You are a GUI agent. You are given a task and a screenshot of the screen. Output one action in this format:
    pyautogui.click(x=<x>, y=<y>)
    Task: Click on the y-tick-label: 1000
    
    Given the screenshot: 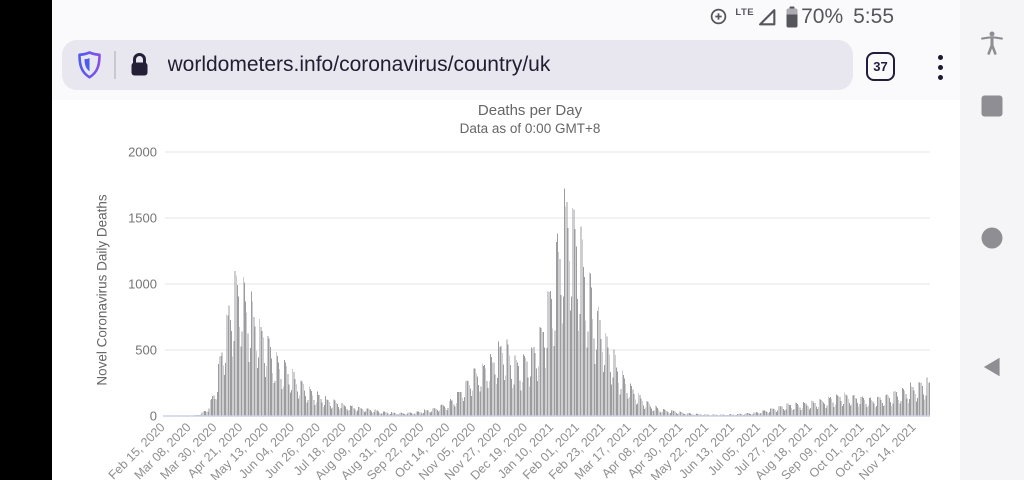 What is the action you would take?
    pyautogui.click(x=142, y=284)
    